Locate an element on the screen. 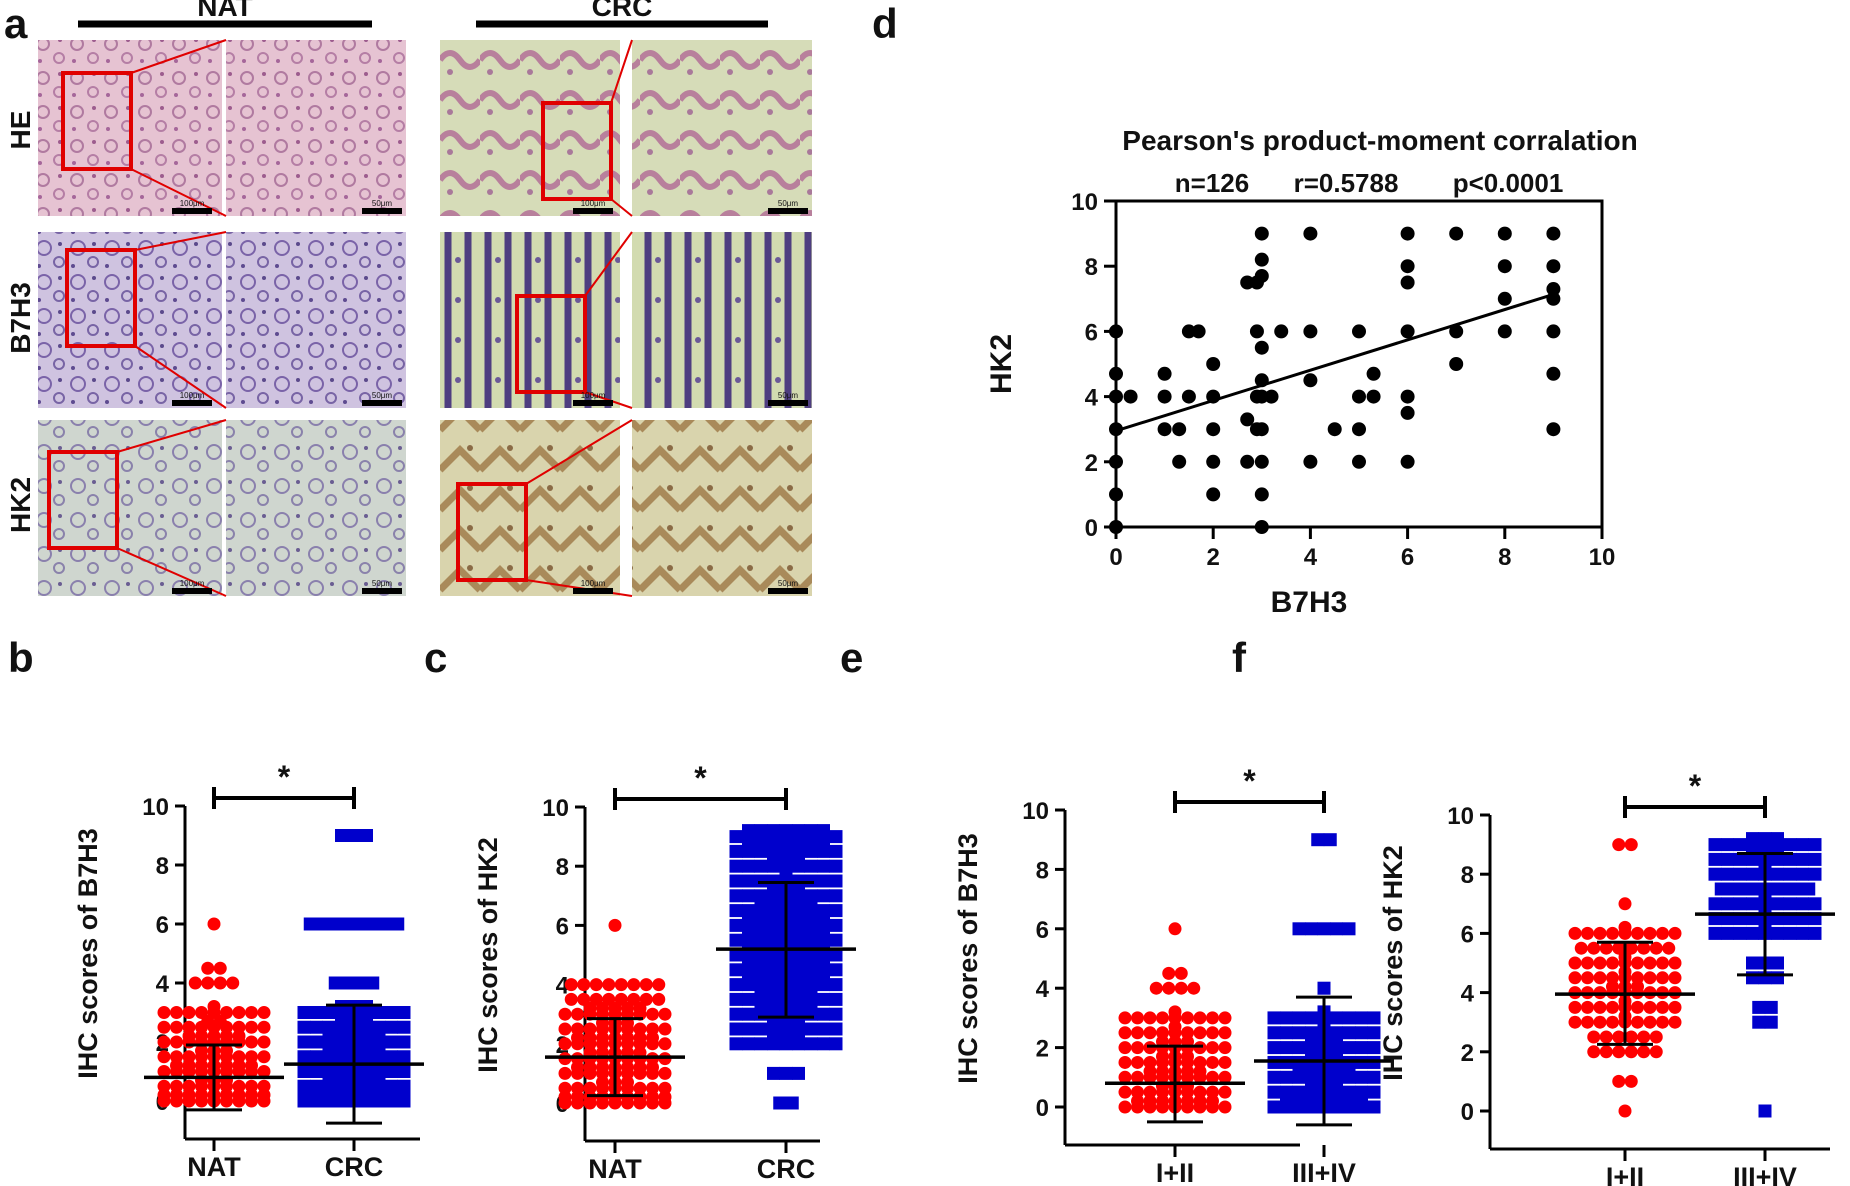 The height and width of the screenshot is (1186, 1850). histology-row-b7h3: 100μm 50μm 100μm 50μm is located at coordinates (425, 320).